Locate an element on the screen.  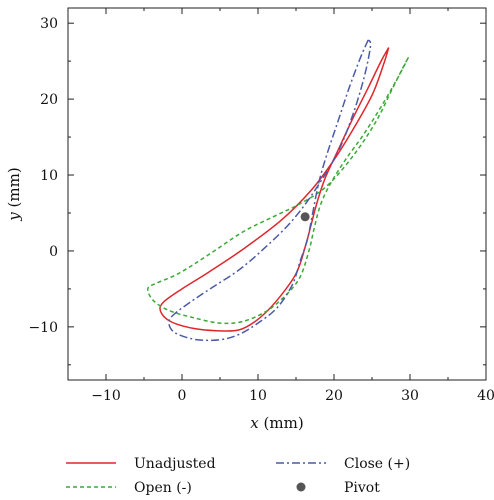
legend-item-unadjusted: Unadjusted is located at coordinates (141, 464).